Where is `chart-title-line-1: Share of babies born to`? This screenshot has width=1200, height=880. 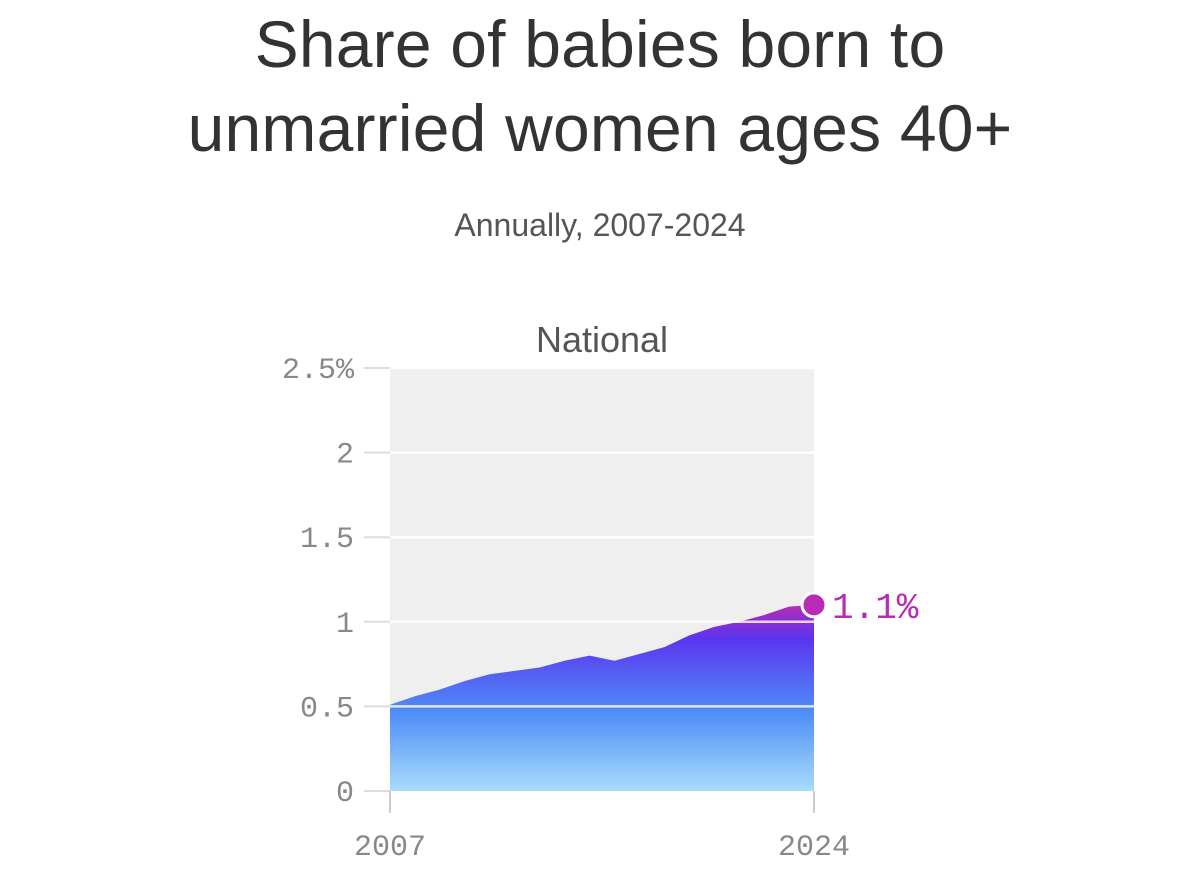 chart-title-line-1: Share of babies born to is located at coordinates (600, 44).